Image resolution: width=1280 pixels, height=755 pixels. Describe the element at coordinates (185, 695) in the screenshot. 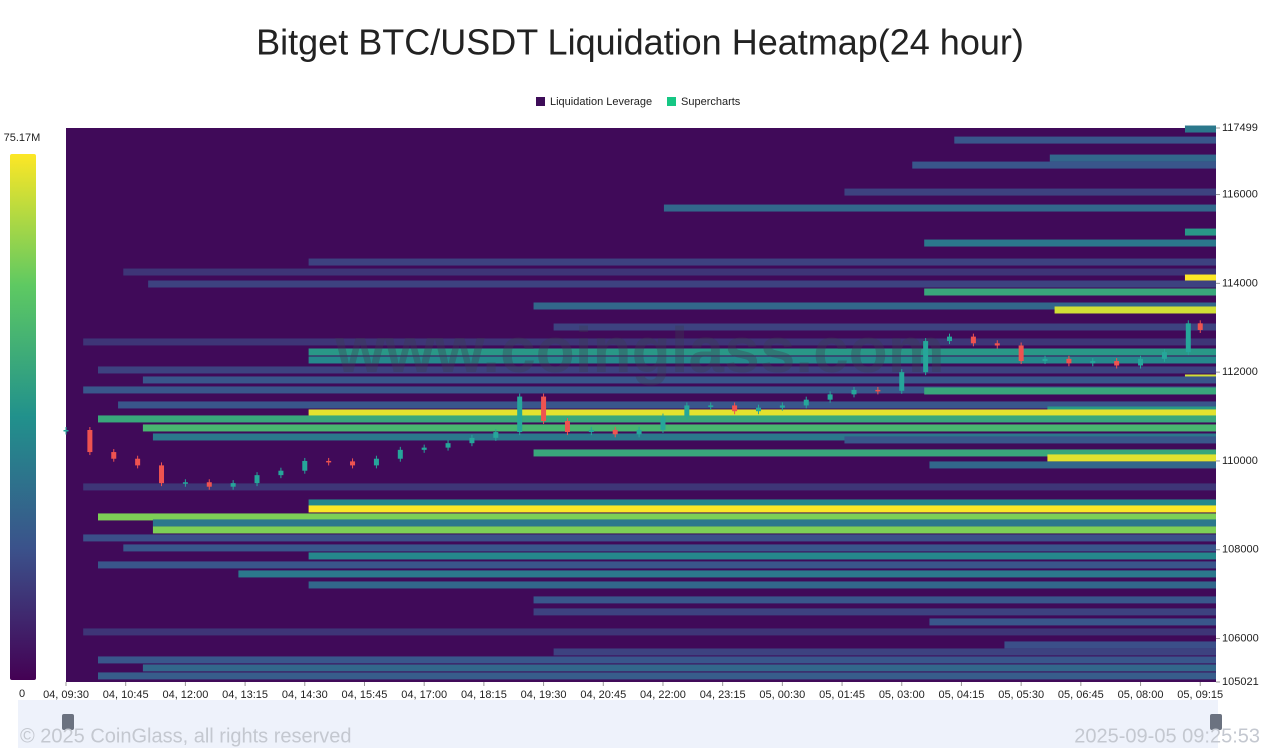

I see `x-tick-label: 04, 12:00` at that location.